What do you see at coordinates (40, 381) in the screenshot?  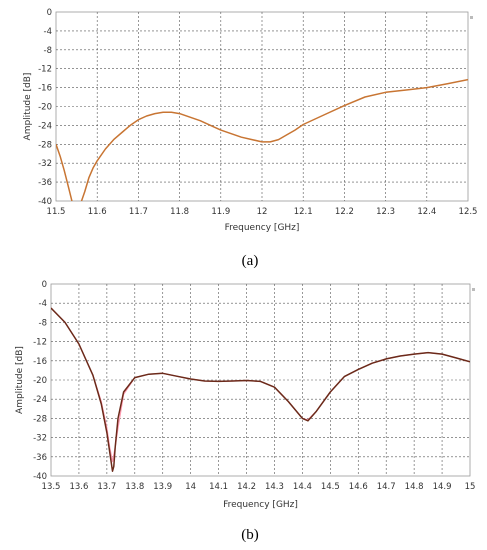 I see `chart-b-y-tick-label: -20` at bounding box center [40, 381].